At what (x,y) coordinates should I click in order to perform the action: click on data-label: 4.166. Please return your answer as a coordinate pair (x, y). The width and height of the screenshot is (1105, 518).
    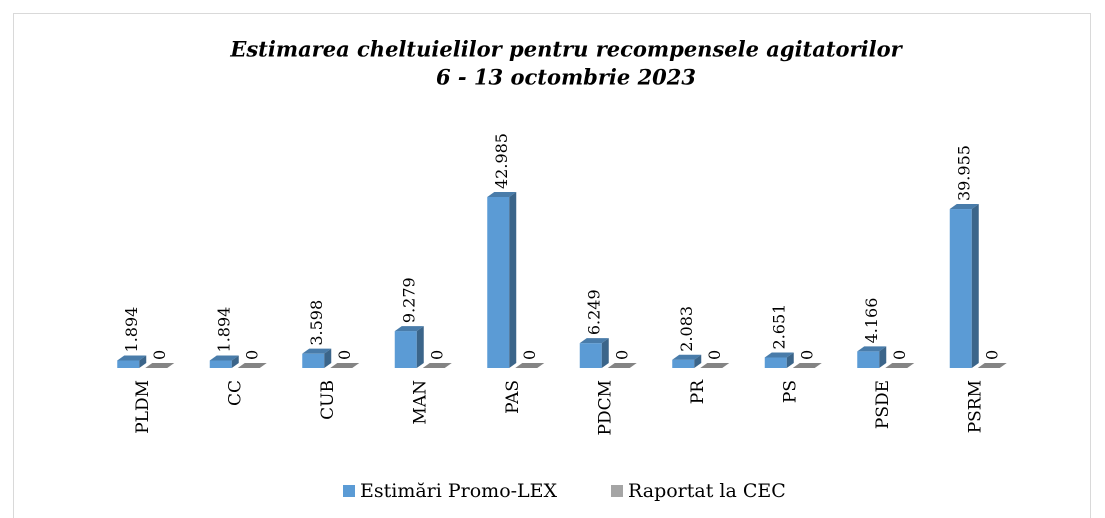
    Looking at the image, I should click on (871, 321).